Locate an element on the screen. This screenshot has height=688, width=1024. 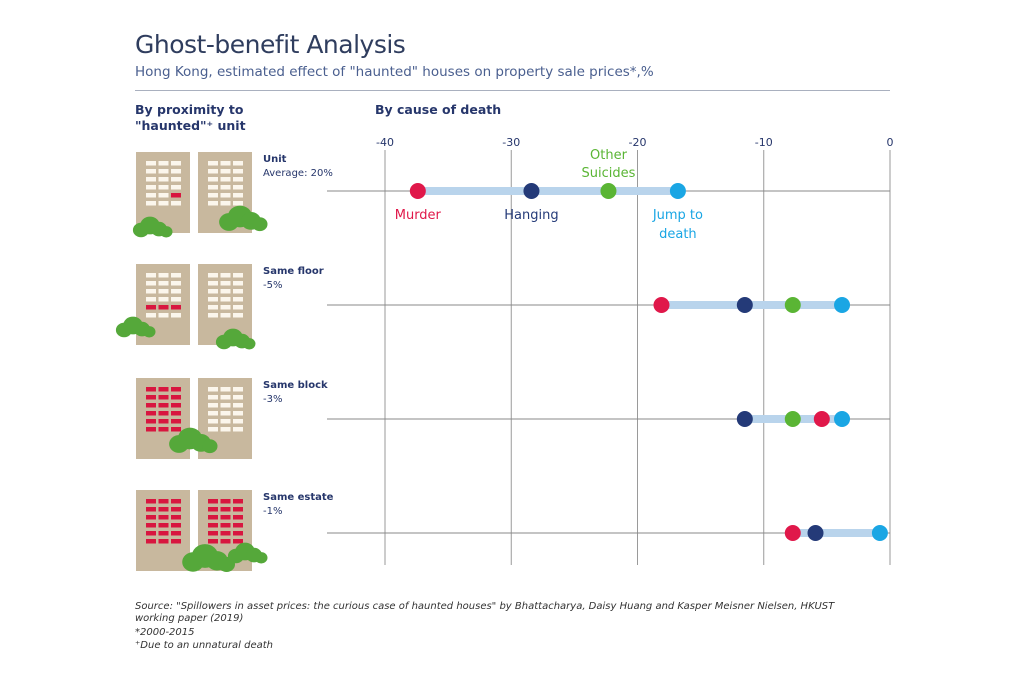
x-tick-label: -40 is located at coordinates (385, 142).